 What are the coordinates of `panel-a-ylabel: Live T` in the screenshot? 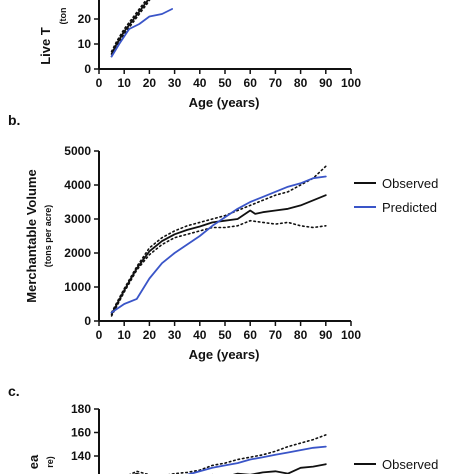 It's located at (45, 46).